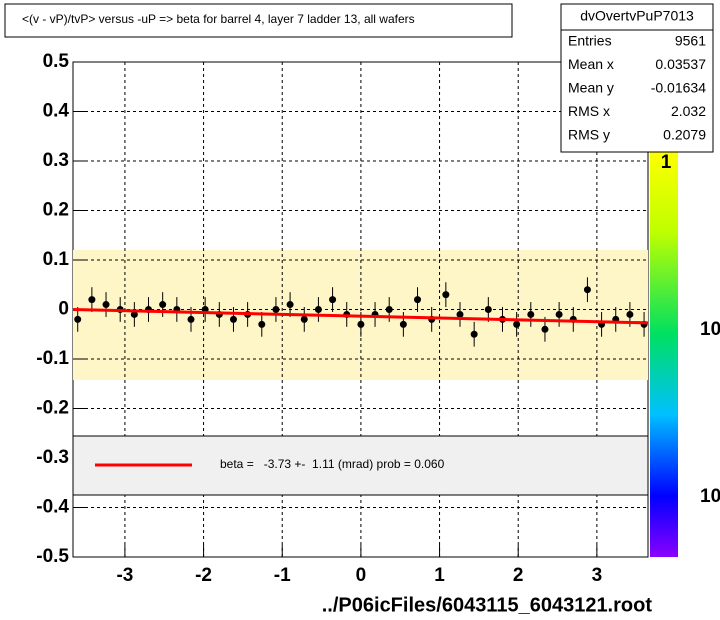 This screenshot has width=720, height=620. What do you see at coordinates (518, 575) in the screenshot?
I see `x-tick-label: 2` at bounding box center [518, 575].